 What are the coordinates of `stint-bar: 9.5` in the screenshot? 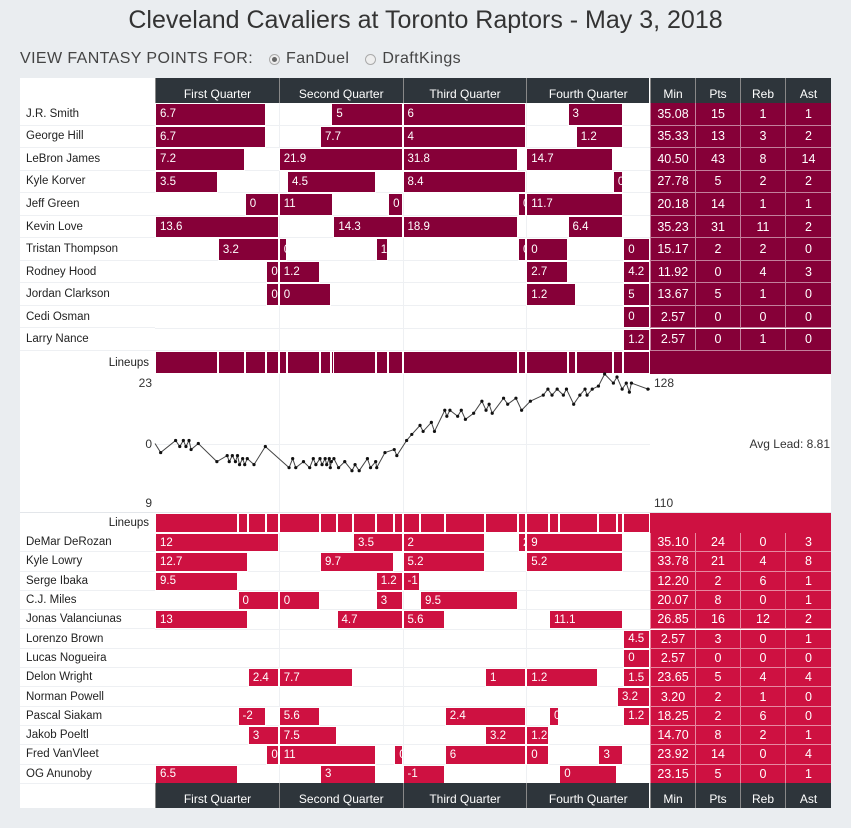 It's located at (196, 581).